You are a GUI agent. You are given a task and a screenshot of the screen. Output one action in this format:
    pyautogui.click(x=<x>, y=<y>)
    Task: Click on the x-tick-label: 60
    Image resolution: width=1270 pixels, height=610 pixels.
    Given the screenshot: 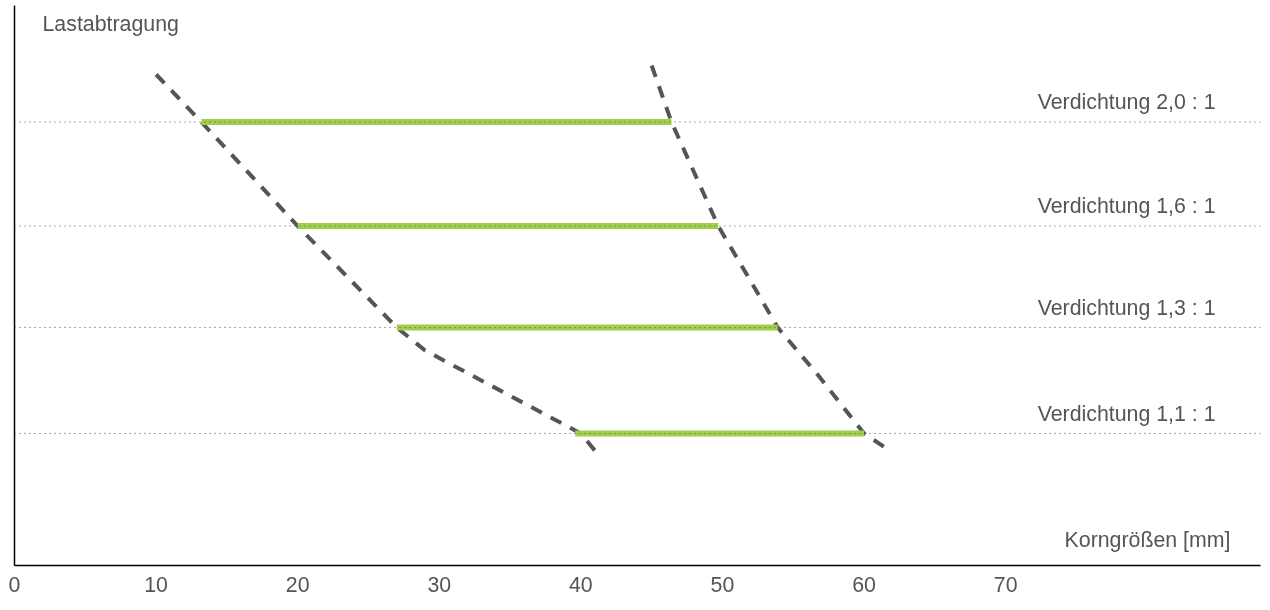 What is the action you would take?
    pyautogui.click(x=864, y=584)
    